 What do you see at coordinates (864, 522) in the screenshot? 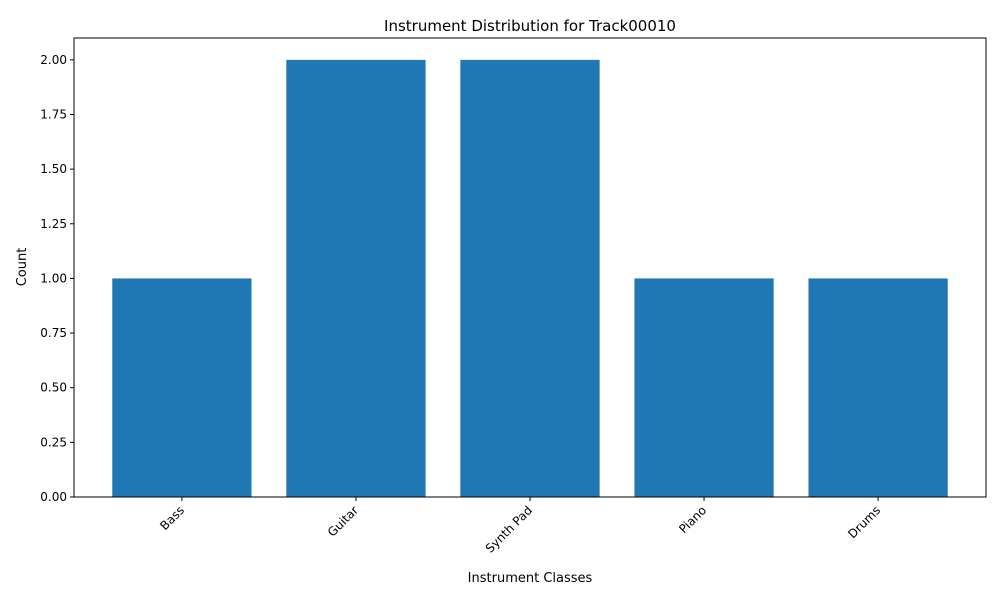
I see `x-tick-label: Drums` at bounding box center [864, 522].